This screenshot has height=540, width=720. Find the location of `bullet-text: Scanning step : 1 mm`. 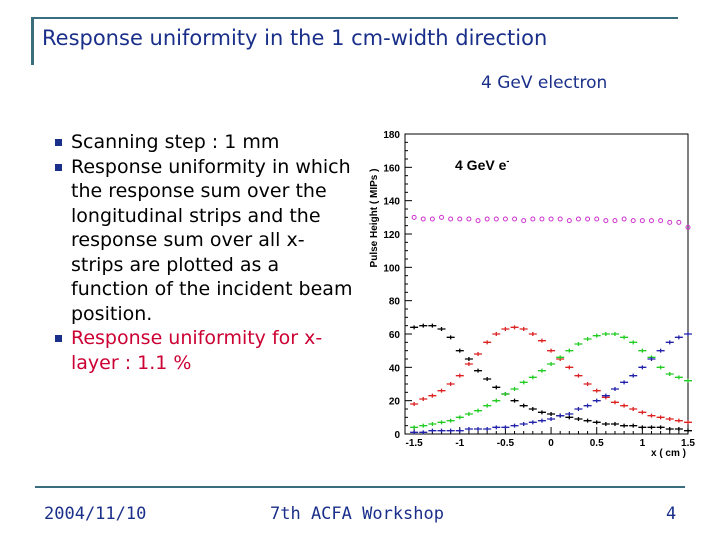

bullet-text: Scanning step : 1 mm is located at coordinates (175, 142).